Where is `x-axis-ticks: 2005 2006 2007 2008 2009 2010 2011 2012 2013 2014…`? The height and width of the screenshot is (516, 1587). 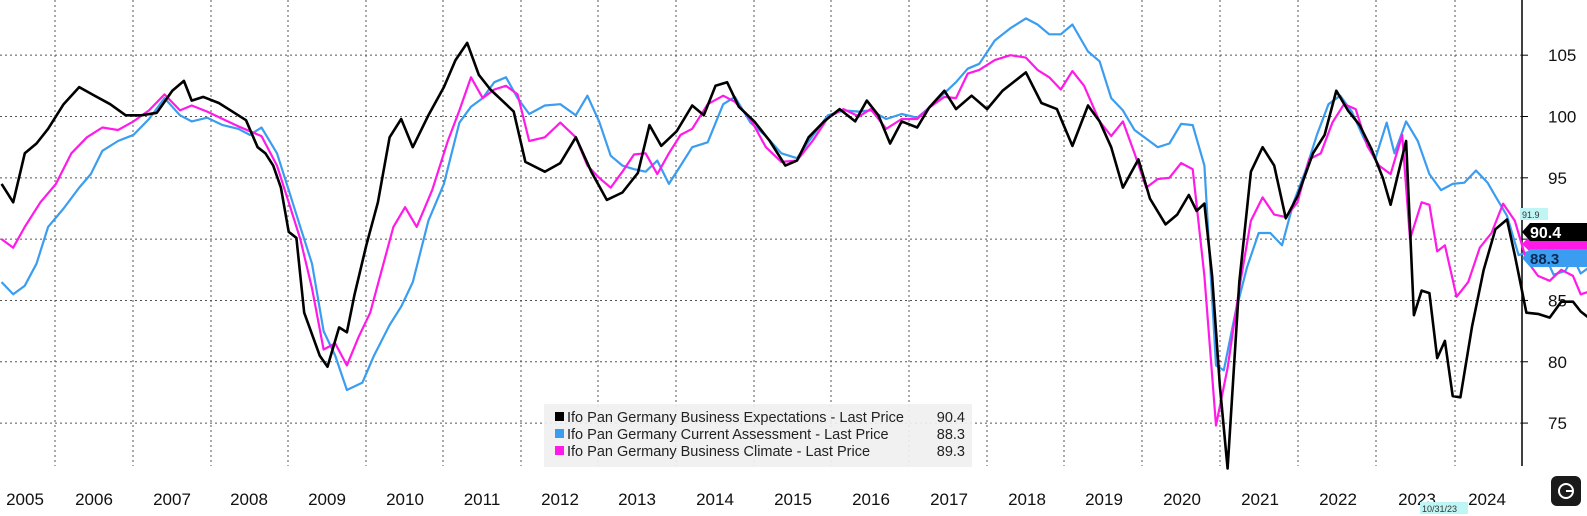
x-axis-ticks: 2005 2006 2007 2008 2009 2010 2011 2012 2013 2014… is located at coordinates (756, 499).